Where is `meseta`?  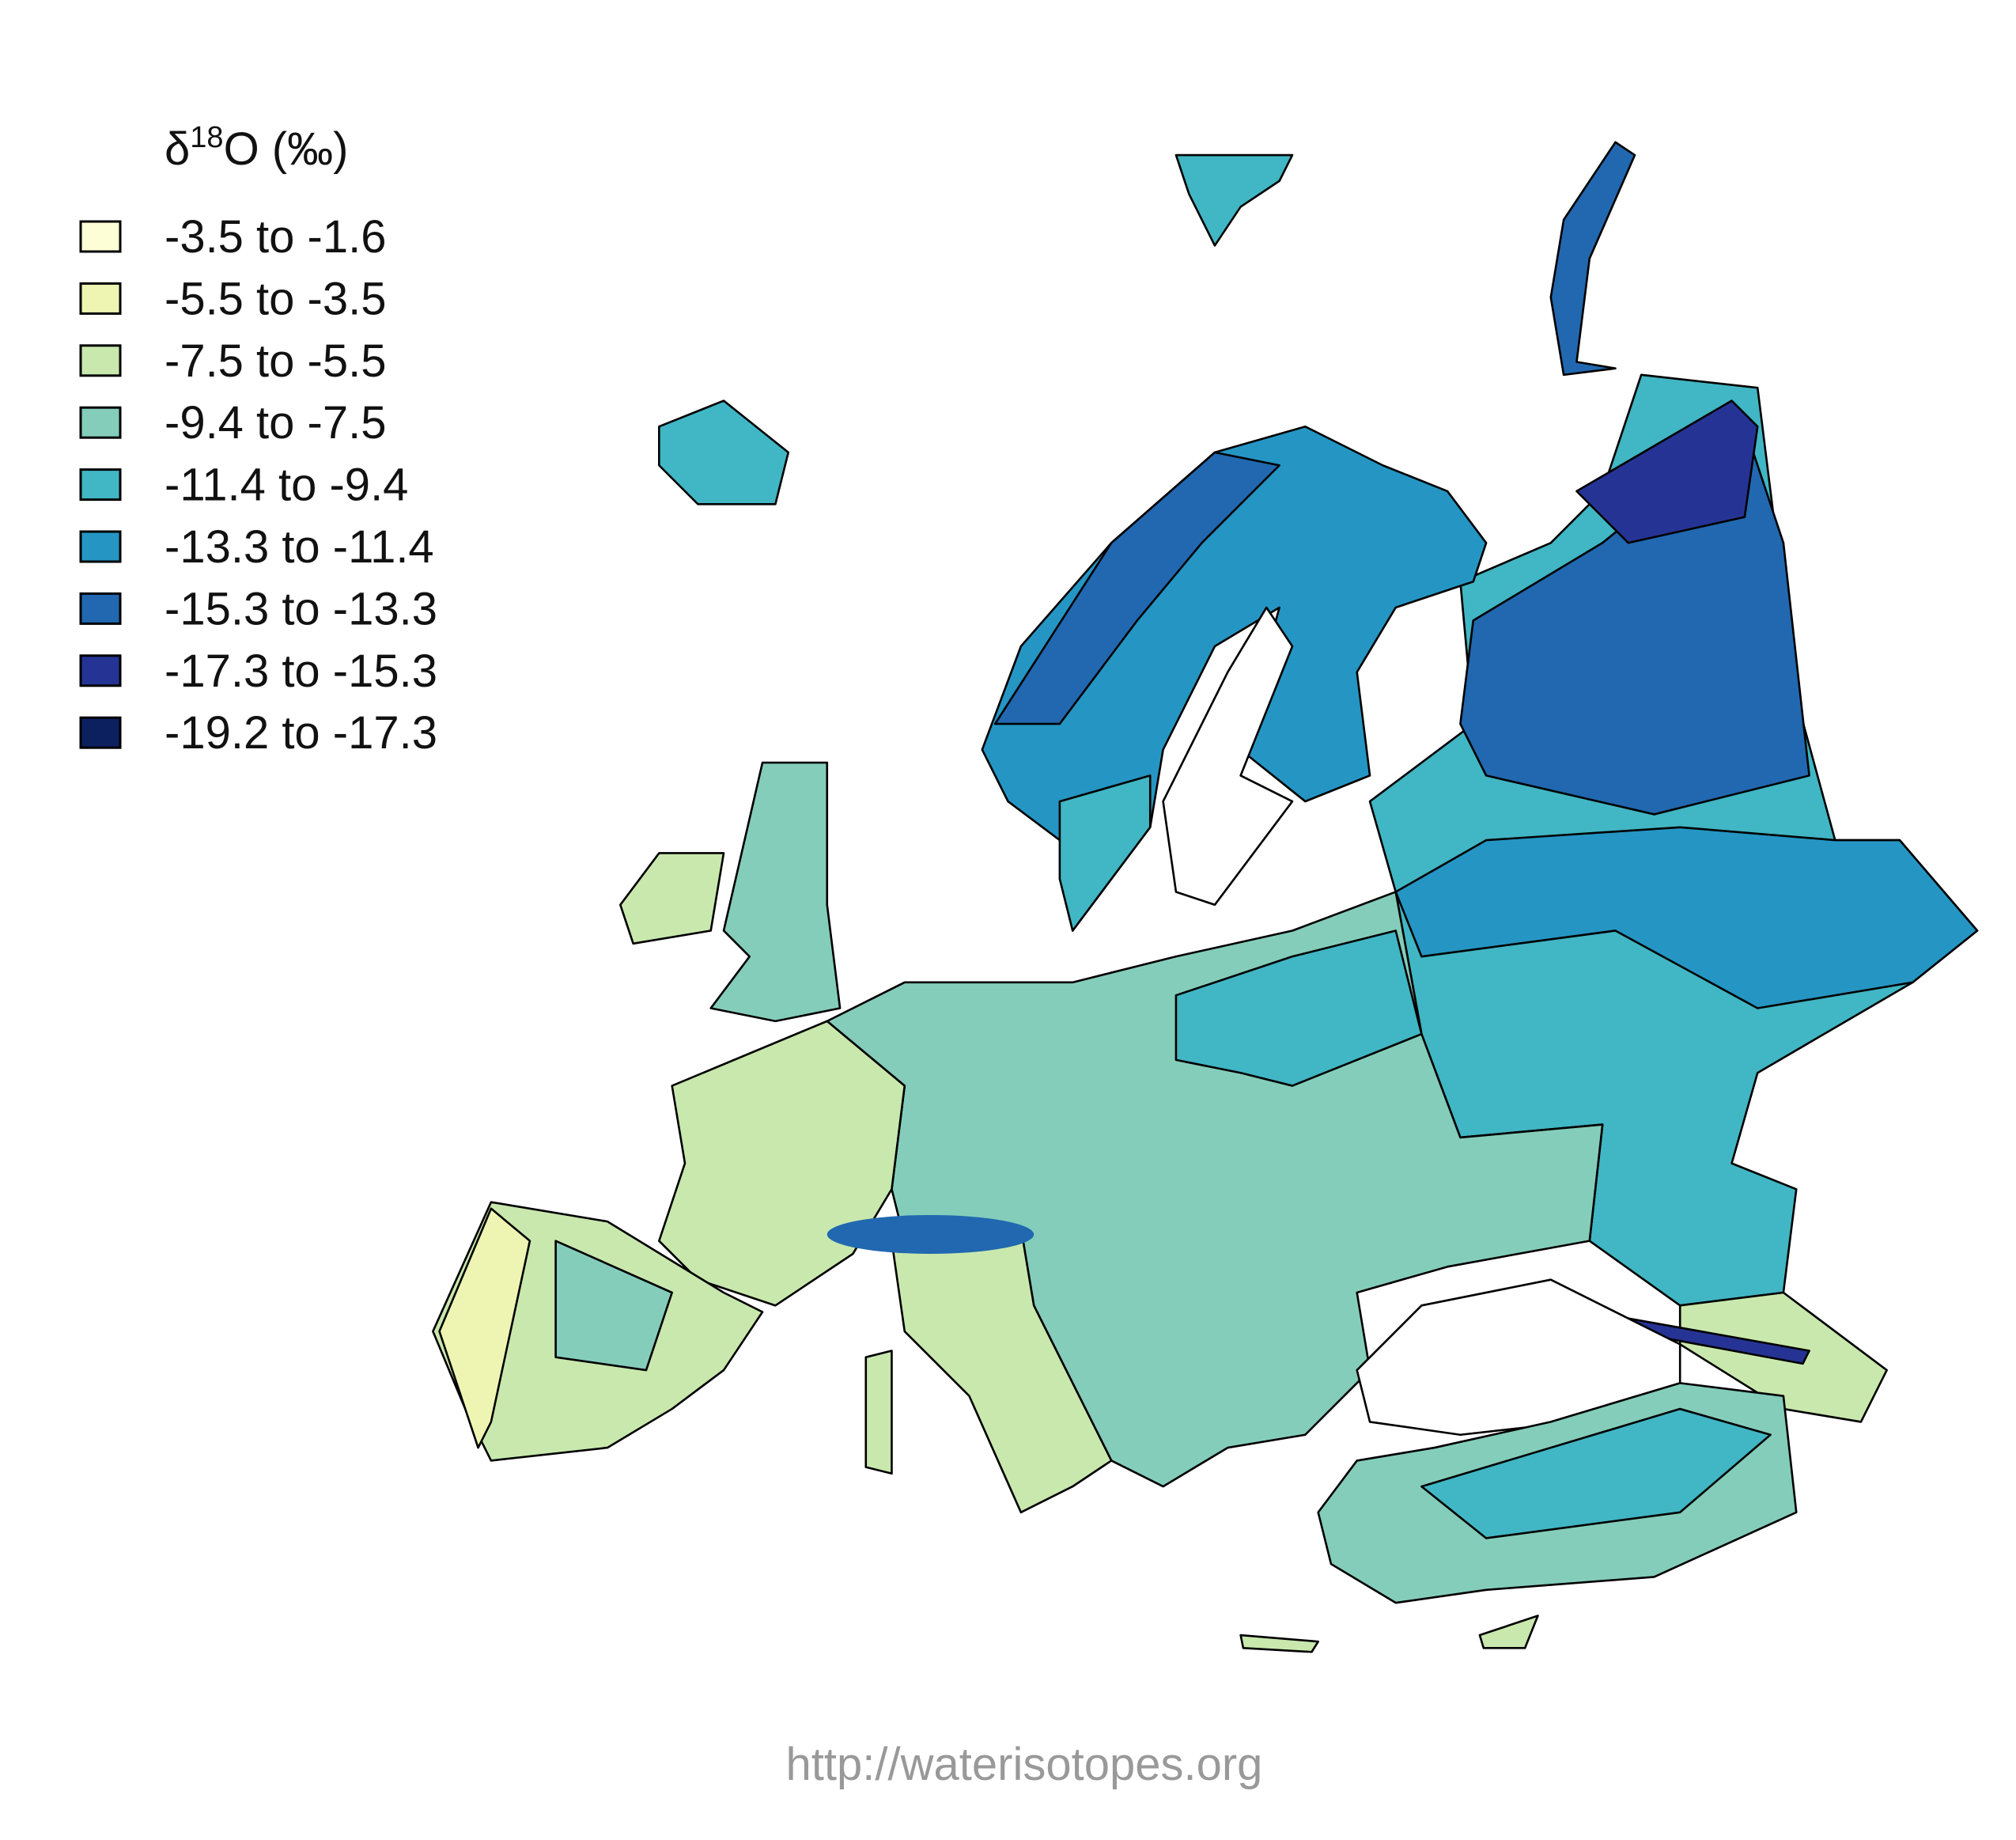
meseta is located at coordinates (613, 1306).